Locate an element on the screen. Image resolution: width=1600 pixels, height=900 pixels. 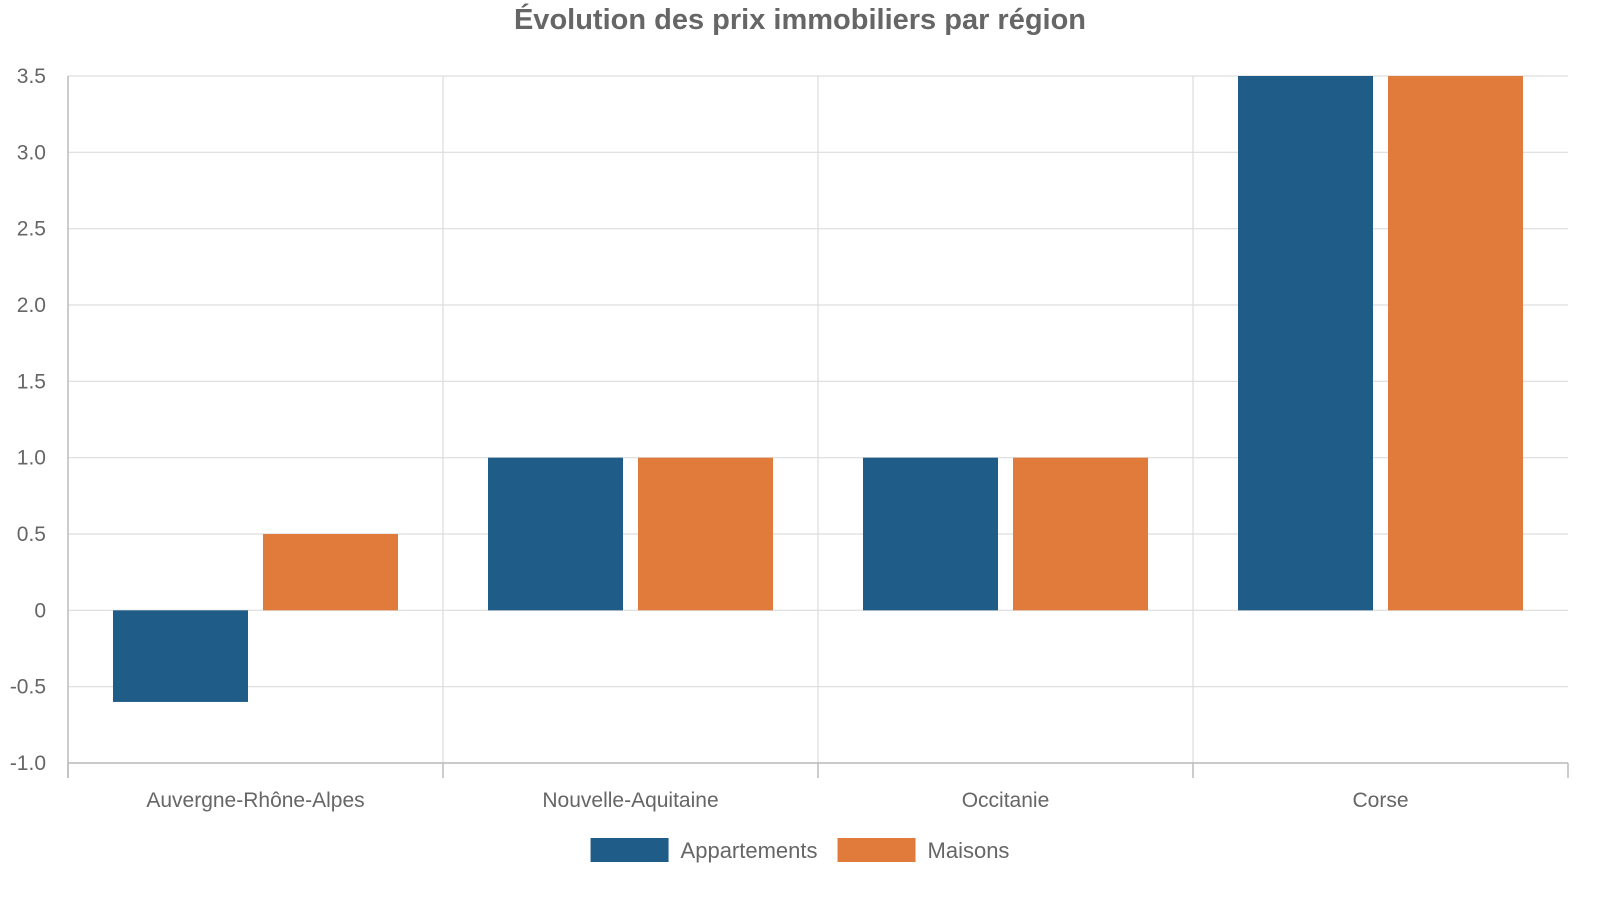
y-tick-label: 0.5 is located at coordinates (31, 534).